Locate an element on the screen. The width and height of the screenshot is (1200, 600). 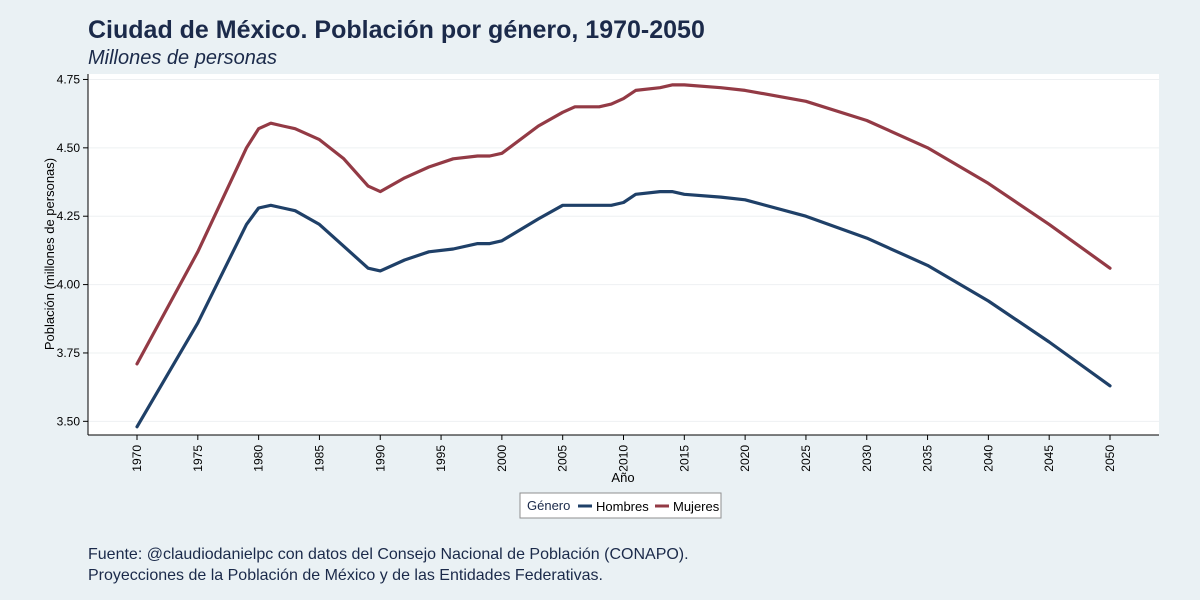
x-tick-label: 2020 is located at coordinates (745, 458).